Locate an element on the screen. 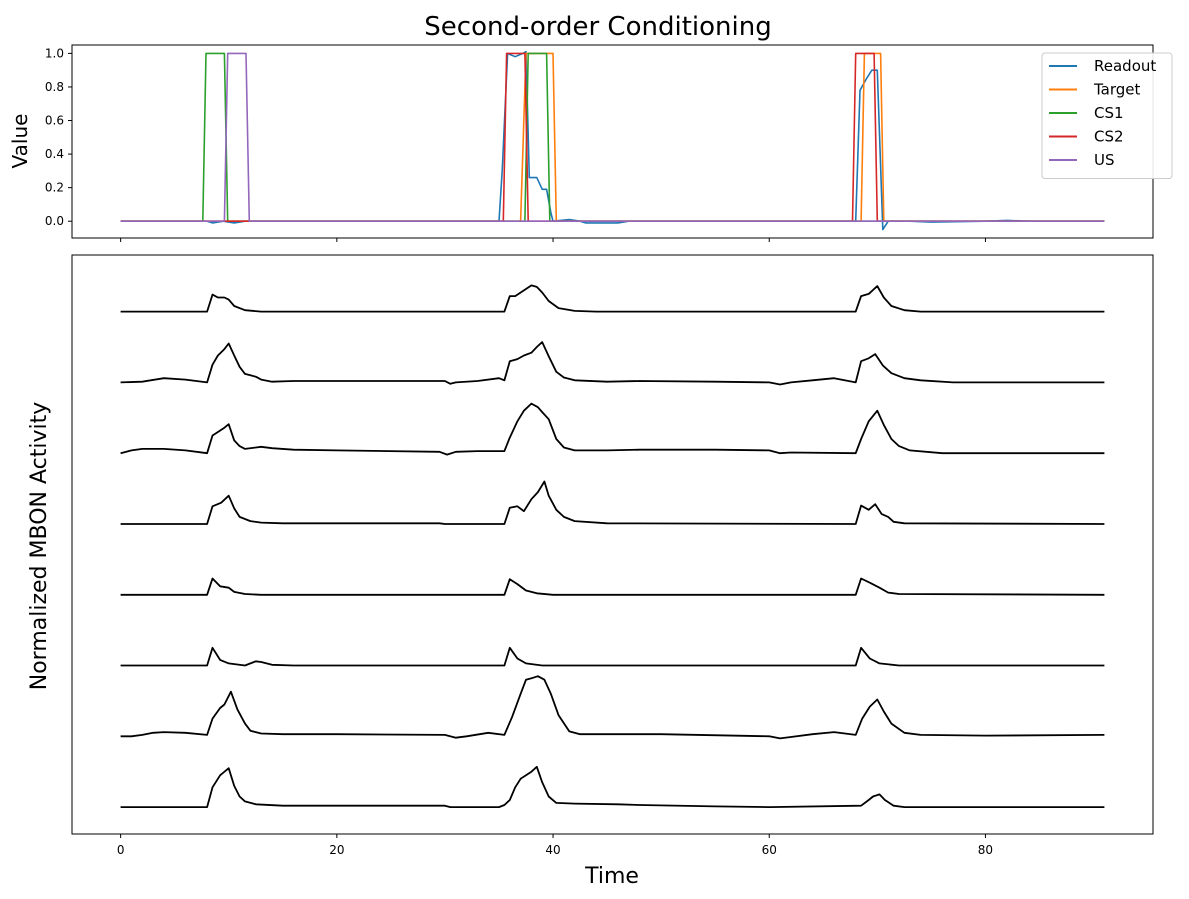 This screenshot has width=1189, height=899. bottom-ticks: 0 20 40 60 80 is located at coordinates (555, 845).